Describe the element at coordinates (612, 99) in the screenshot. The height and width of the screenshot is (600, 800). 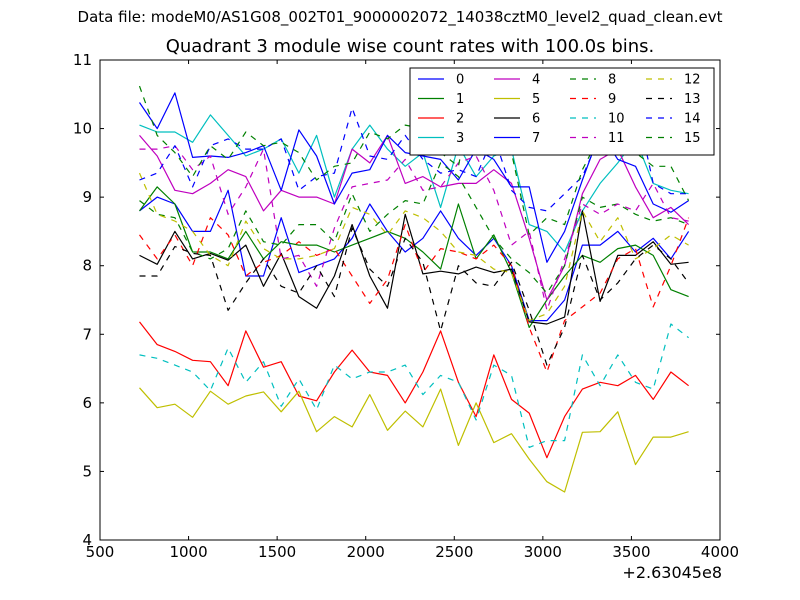
I see `legend-label-9: 9` at that location.